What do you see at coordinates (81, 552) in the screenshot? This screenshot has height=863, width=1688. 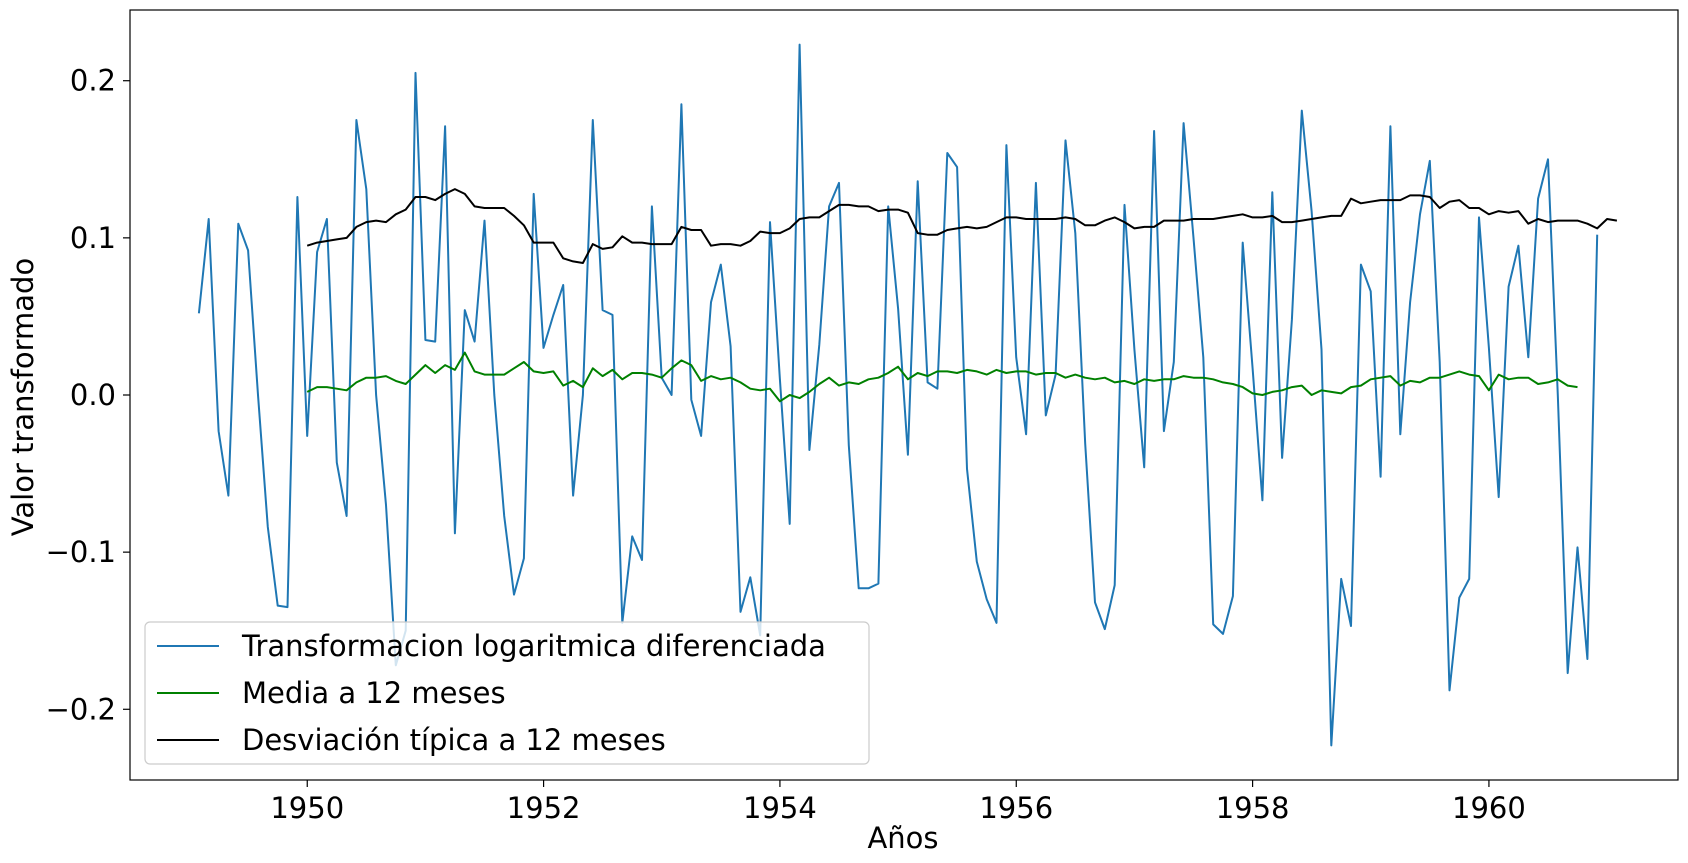 I see `y-tick-label-1: −0.1` at bounding box center [81, 552].